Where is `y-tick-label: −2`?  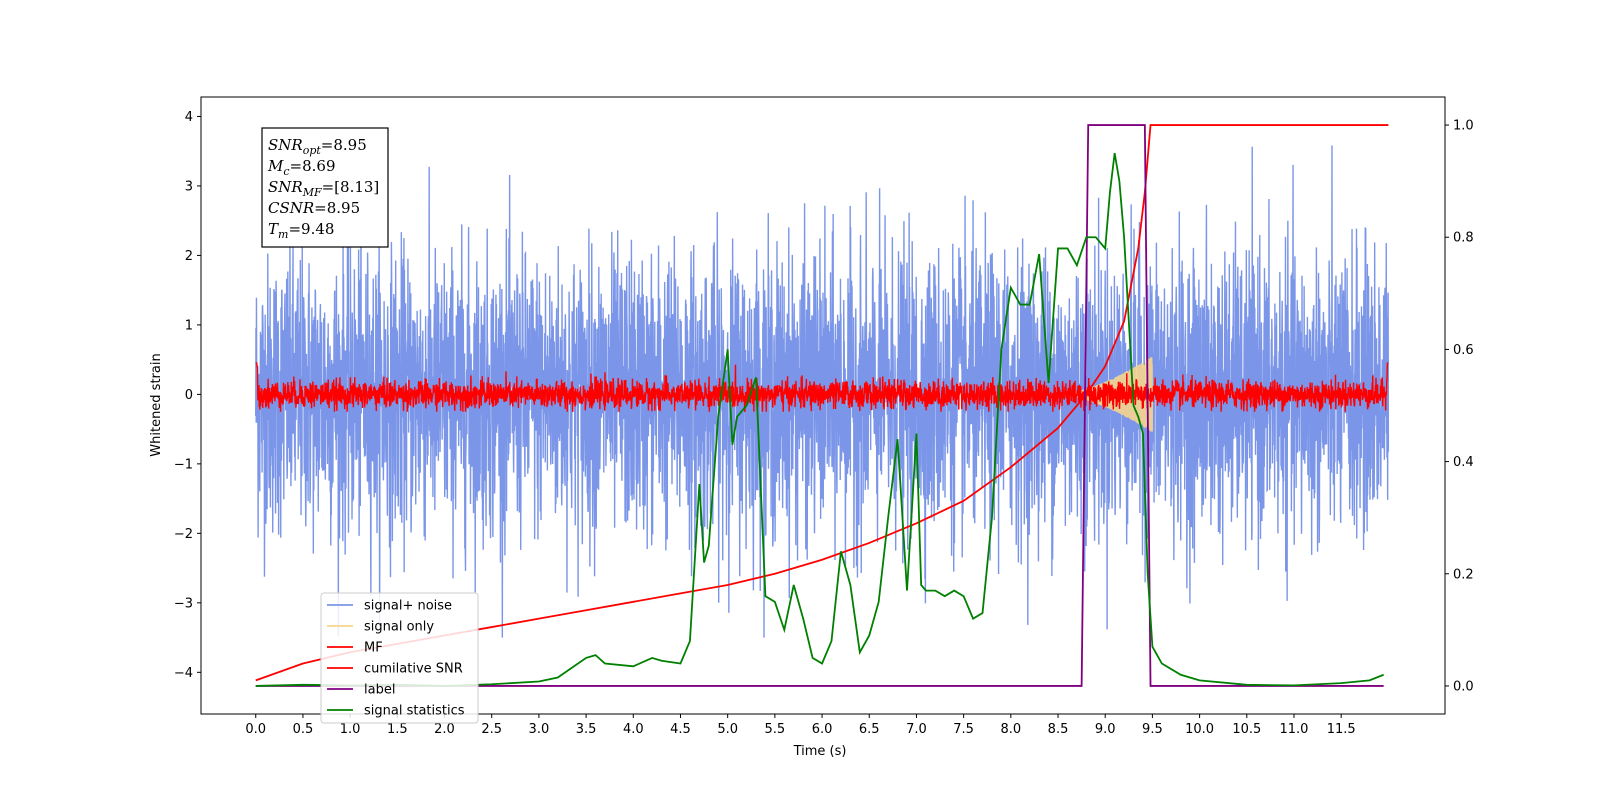
y-tick-label: −2 is located at coordinates (183, 534).